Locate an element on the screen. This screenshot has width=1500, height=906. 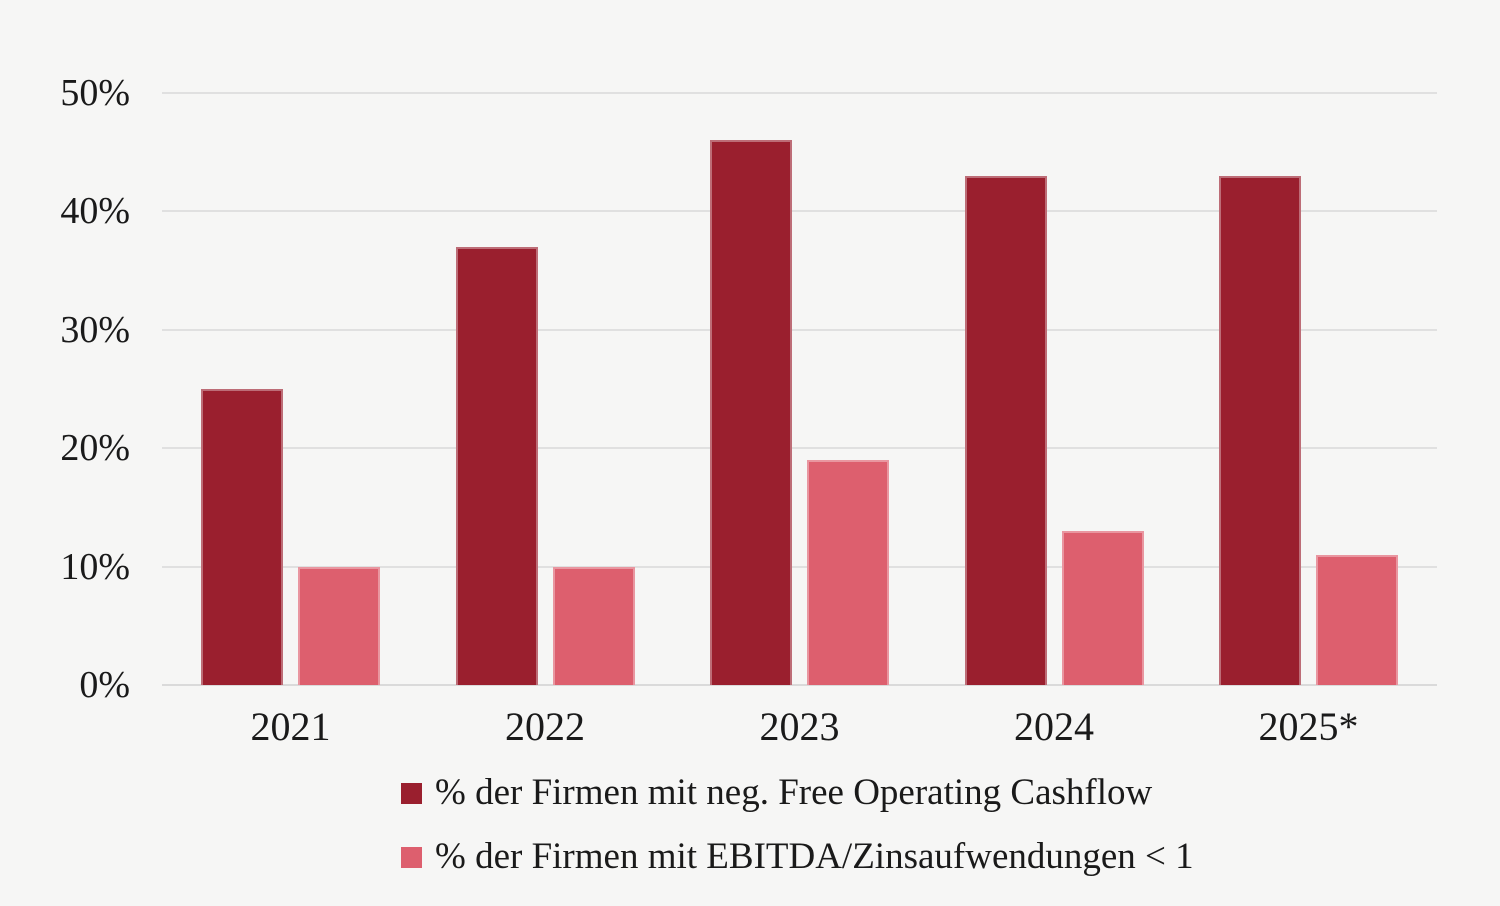
y-axis-tick-label: 50% is located at coordinates (95, 93).